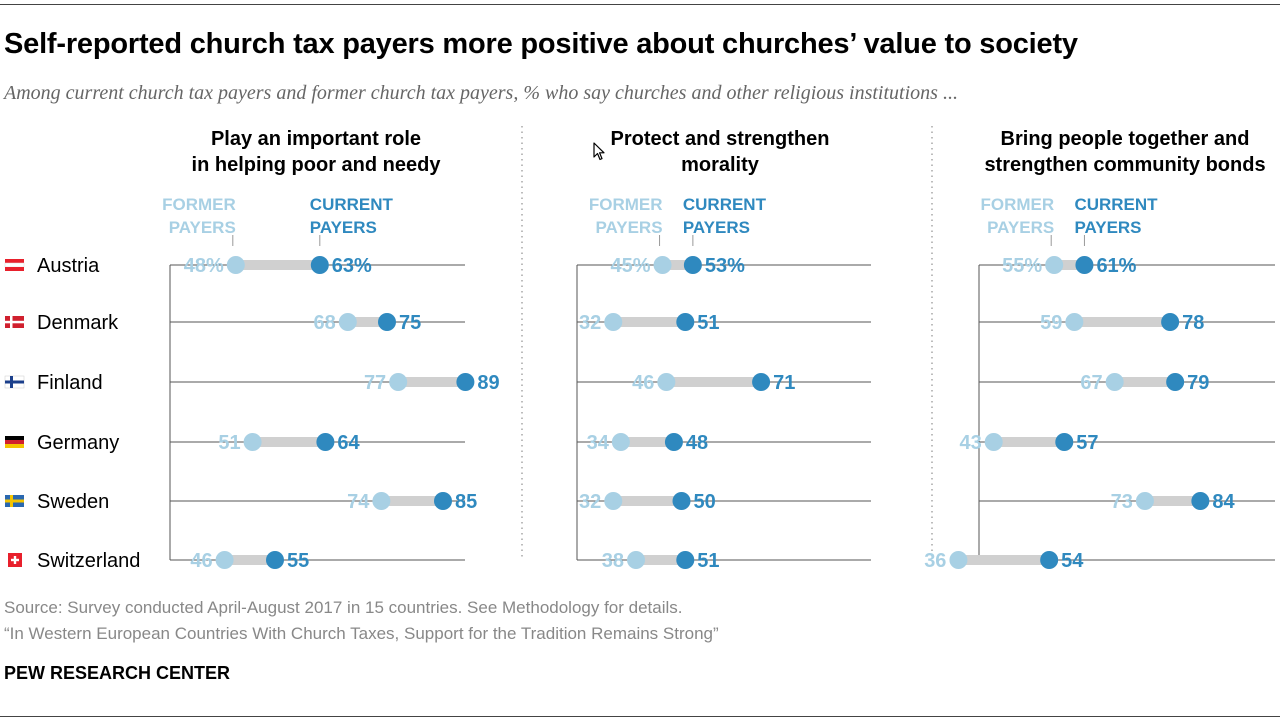 This screenshot has height=720, width=1286. Describe the element at coordinates (348, 443) in the screenshot. I see `panel-1-germany-current-label: 64` at that location.